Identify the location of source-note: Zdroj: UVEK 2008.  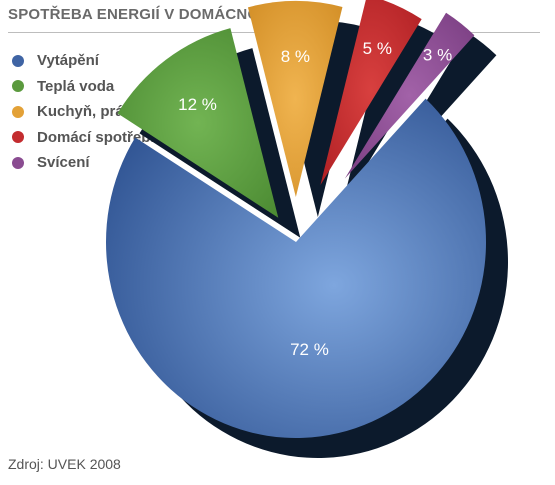
(64, 464).